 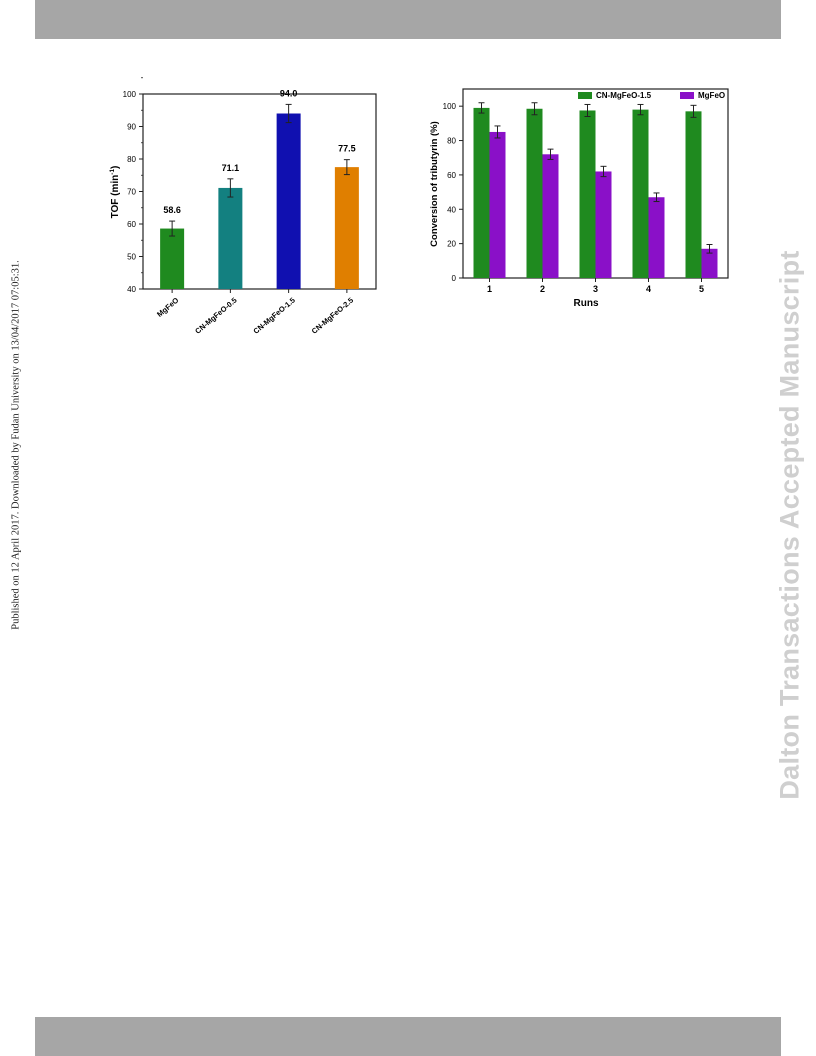 What do you see at coordinates (648, 289) in the screenshot?
I see `conversion-x-tick-label: 4` at bounding box center [648, 289].